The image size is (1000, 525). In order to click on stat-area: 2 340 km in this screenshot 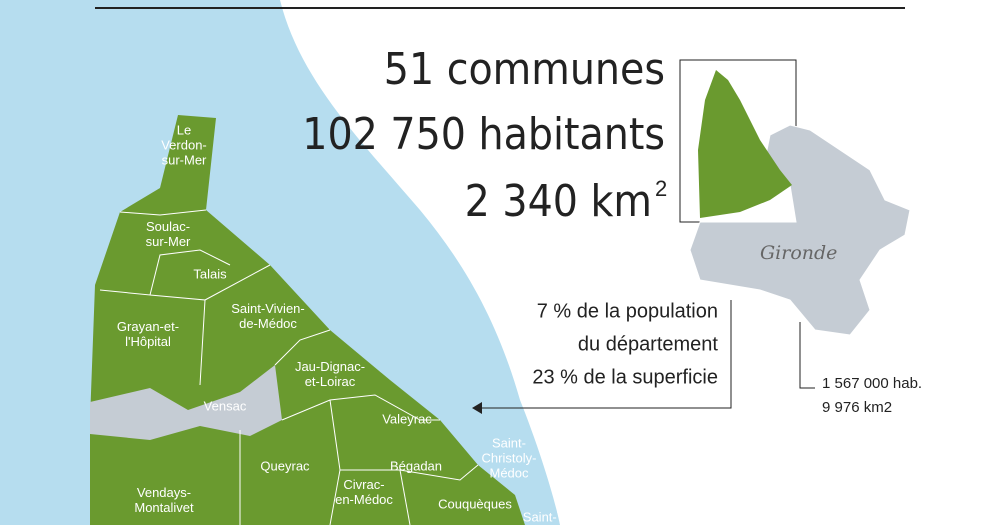, I will do `click(558, 201)`.